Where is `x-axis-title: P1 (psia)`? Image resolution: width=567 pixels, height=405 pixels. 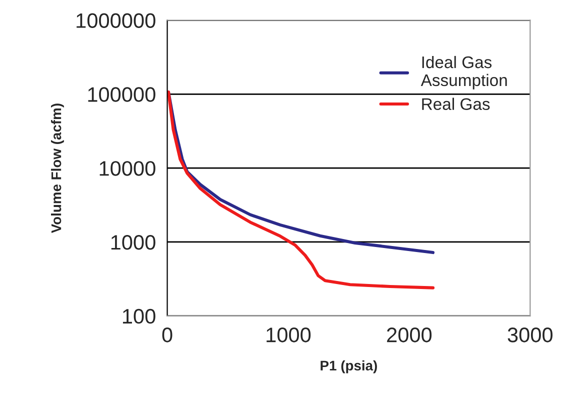
x-axis-title: P1 (psia) is located at coordinates (348, 367).